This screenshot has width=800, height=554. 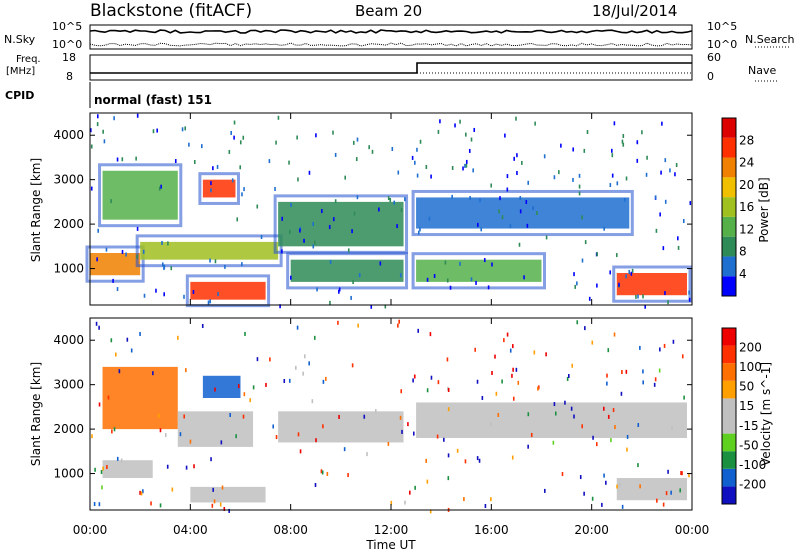 I want to click on x-tick-label: 12:00, so click(x=391, y=530).